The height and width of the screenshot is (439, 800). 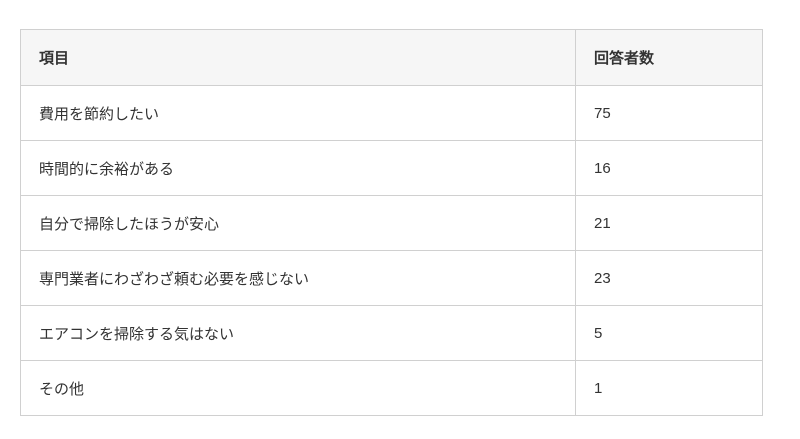 I want to click on row-label-cell: 専門業者にわざわざ頼む必要を感じない, so click(x=298, y=278).